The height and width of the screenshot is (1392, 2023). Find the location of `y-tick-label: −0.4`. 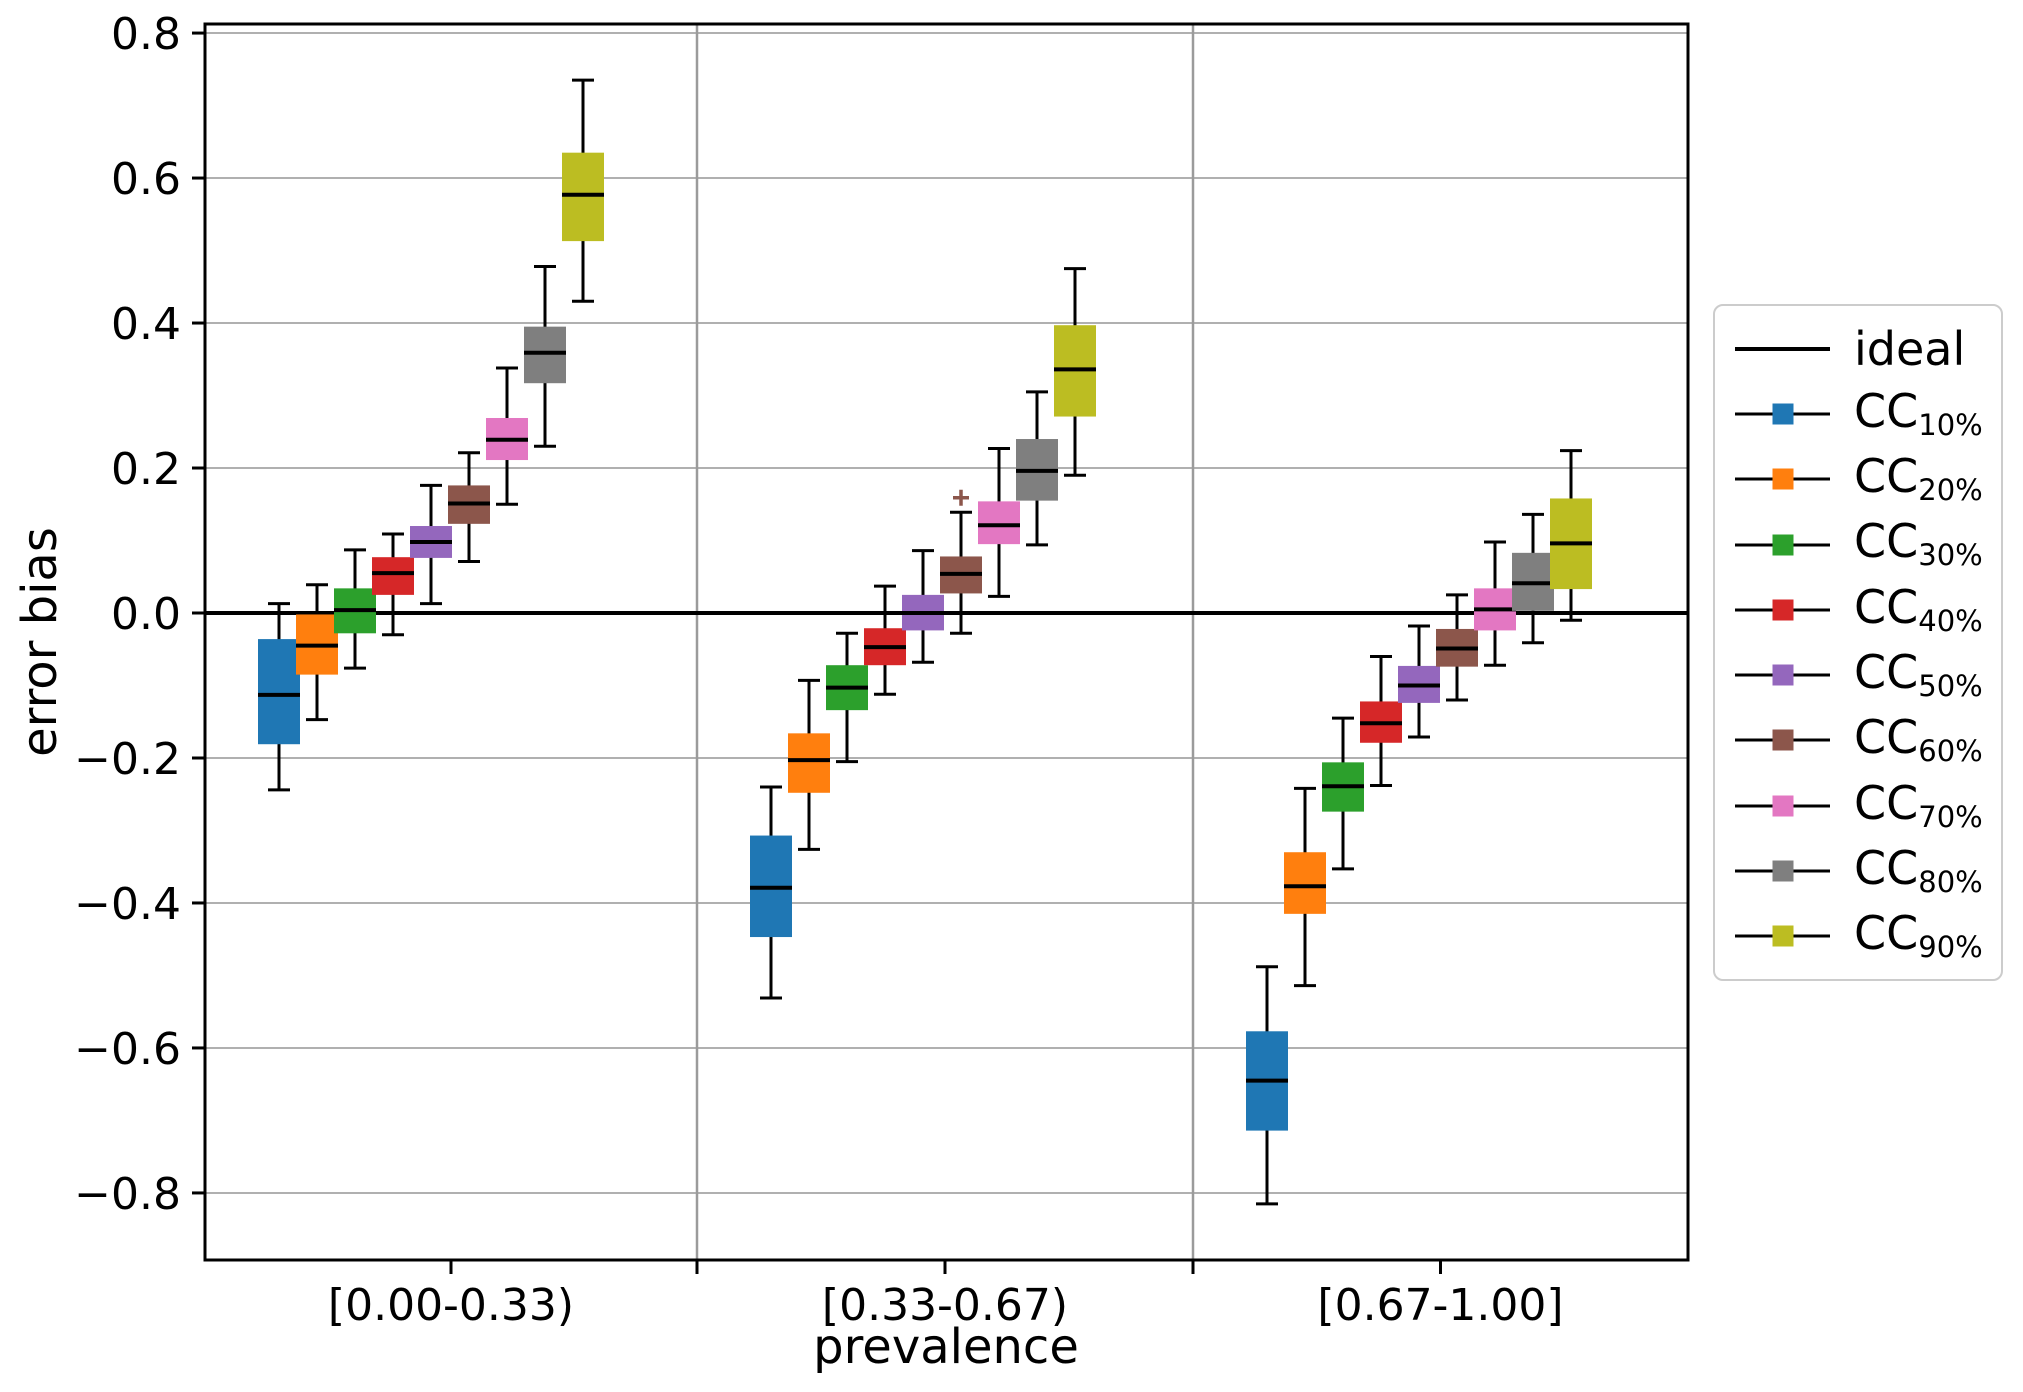

y-tick-label: −0.4 is located at coordinates (127, 904).